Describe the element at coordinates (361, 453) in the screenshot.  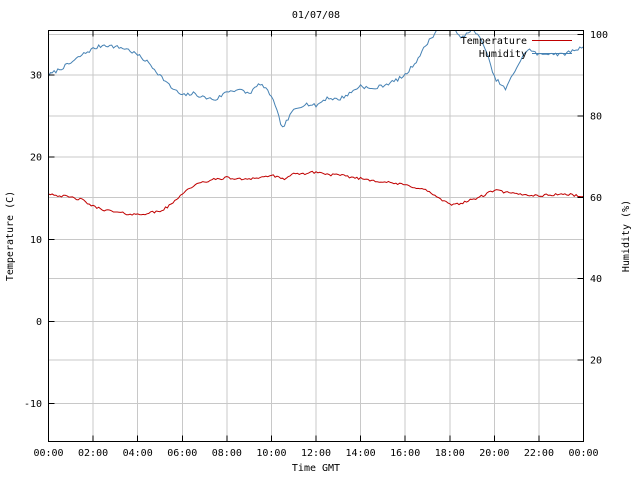
I see `x-tick-label: 14:00` at that location.